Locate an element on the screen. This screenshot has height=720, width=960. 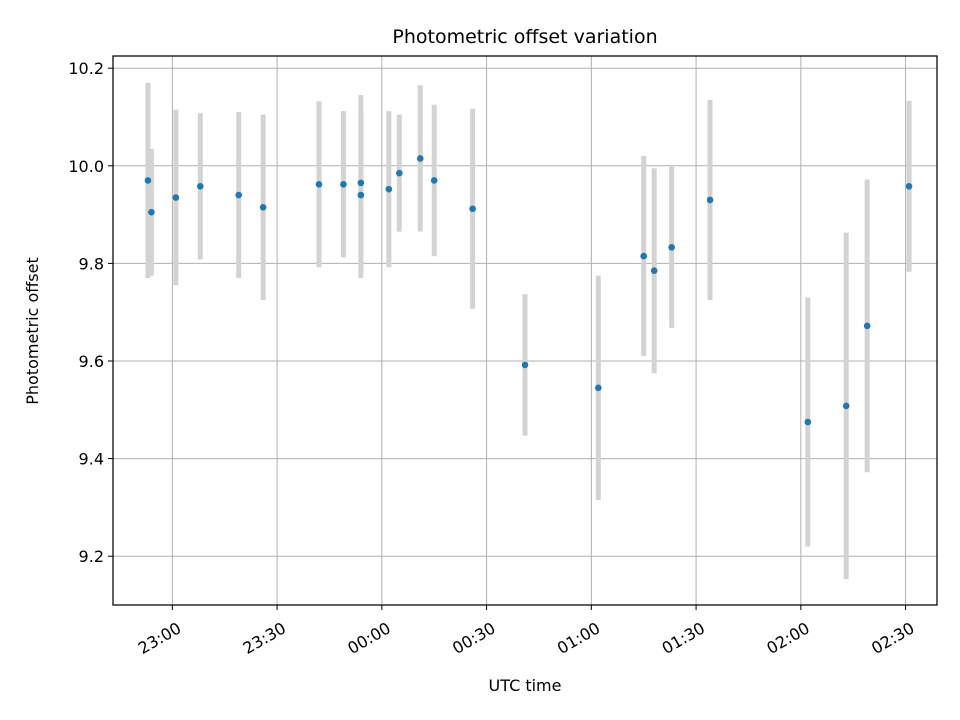
x-axis-label: UTC time is located at coordinates (525, 685).